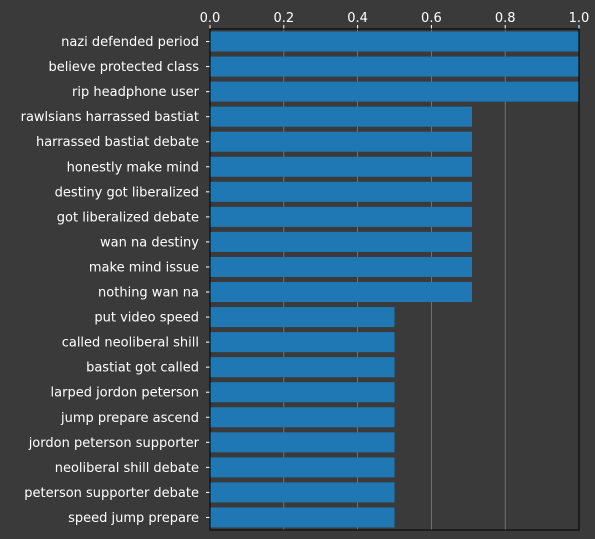 Image resolution: width=595 pixels, height=539 pixels. Describe the element at coordinates (133, 518) in the screenshot. I see `y-tick-label: speed jump prepare` at that location.